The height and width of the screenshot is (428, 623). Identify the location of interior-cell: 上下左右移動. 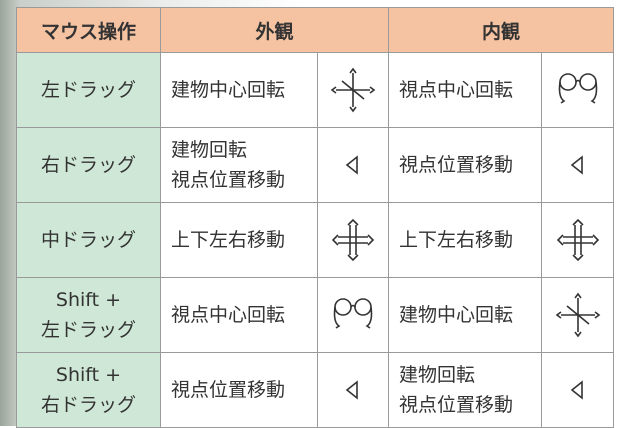
(465, 240).